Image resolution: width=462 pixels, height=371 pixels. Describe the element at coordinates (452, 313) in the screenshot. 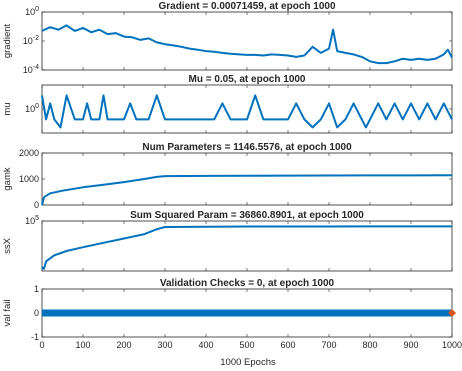

I see `final-epoch-marker` at that location.